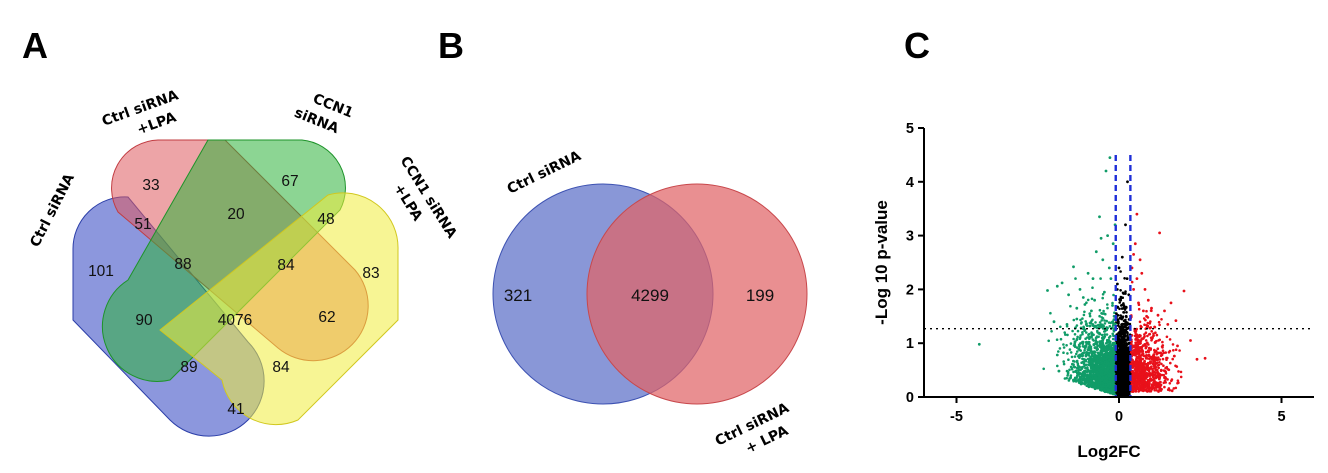 The image size is (1328, 473). Describe the element at coordinates (697, 294) in the screenshot. I see `venn-b-right-circle` at that location.